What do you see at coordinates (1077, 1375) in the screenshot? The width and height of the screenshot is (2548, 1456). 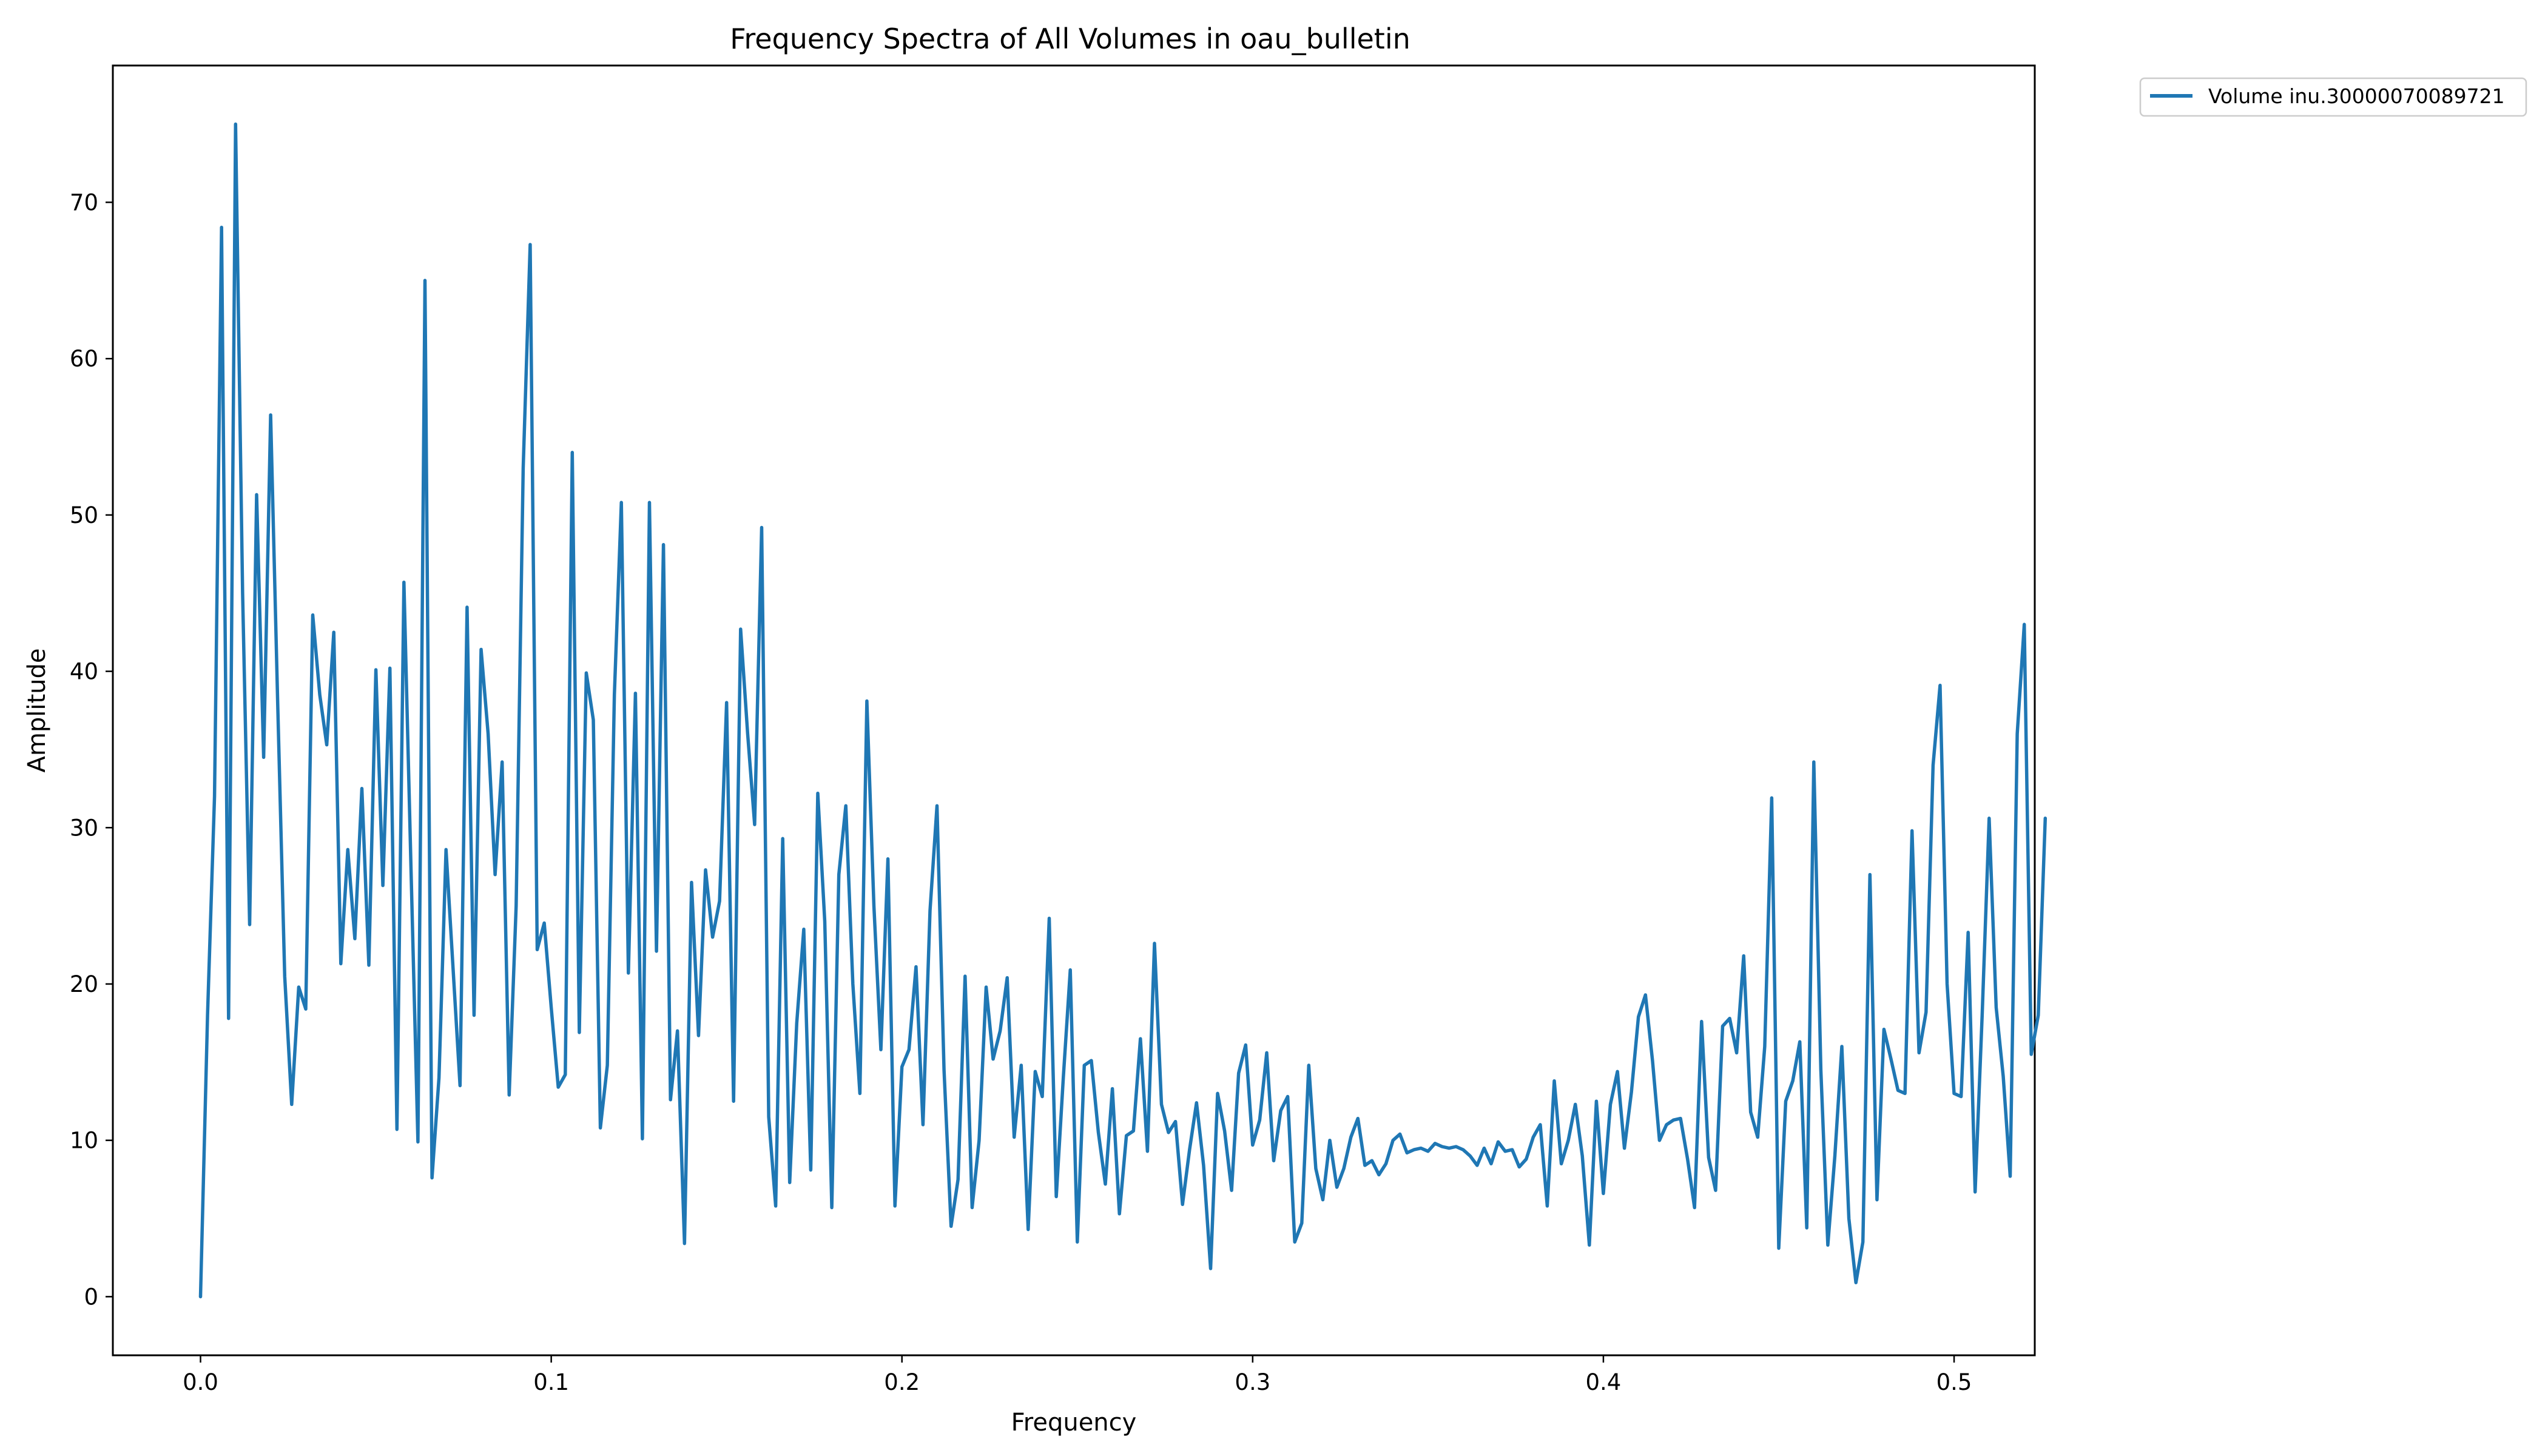 I see `x-axis-ticks: 0.0 0.1 0.2 0.3 0.4 0.5` at bounding box center [1077, 1375].